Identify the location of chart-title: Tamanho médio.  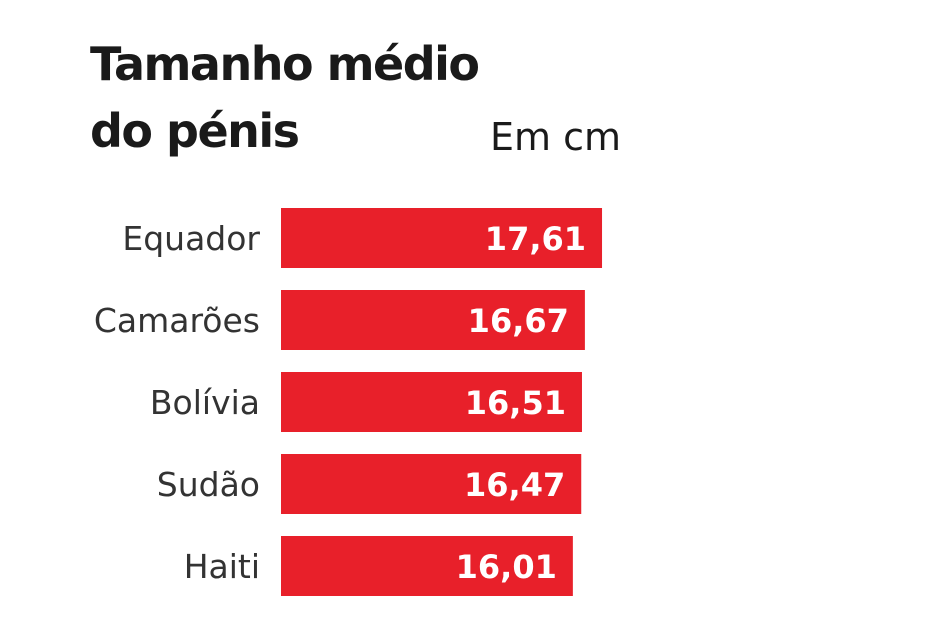
(284, 64).